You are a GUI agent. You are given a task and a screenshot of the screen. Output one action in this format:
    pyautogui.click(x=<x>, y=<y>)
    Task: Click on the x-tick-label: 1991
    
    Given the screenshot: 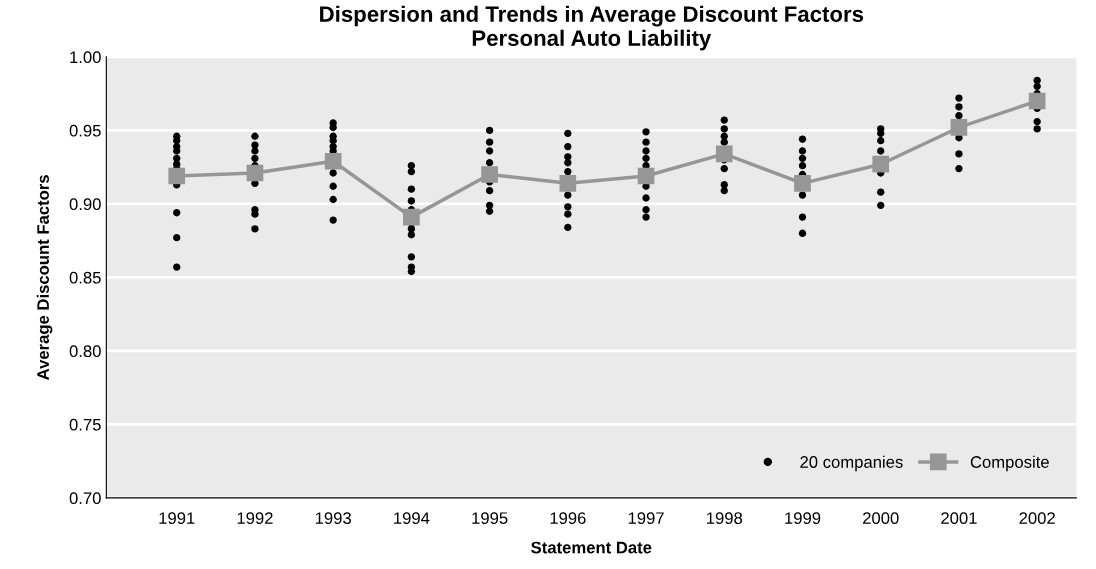 What is the action you would take?
    pyautogui.click(x=177, y=518)
    